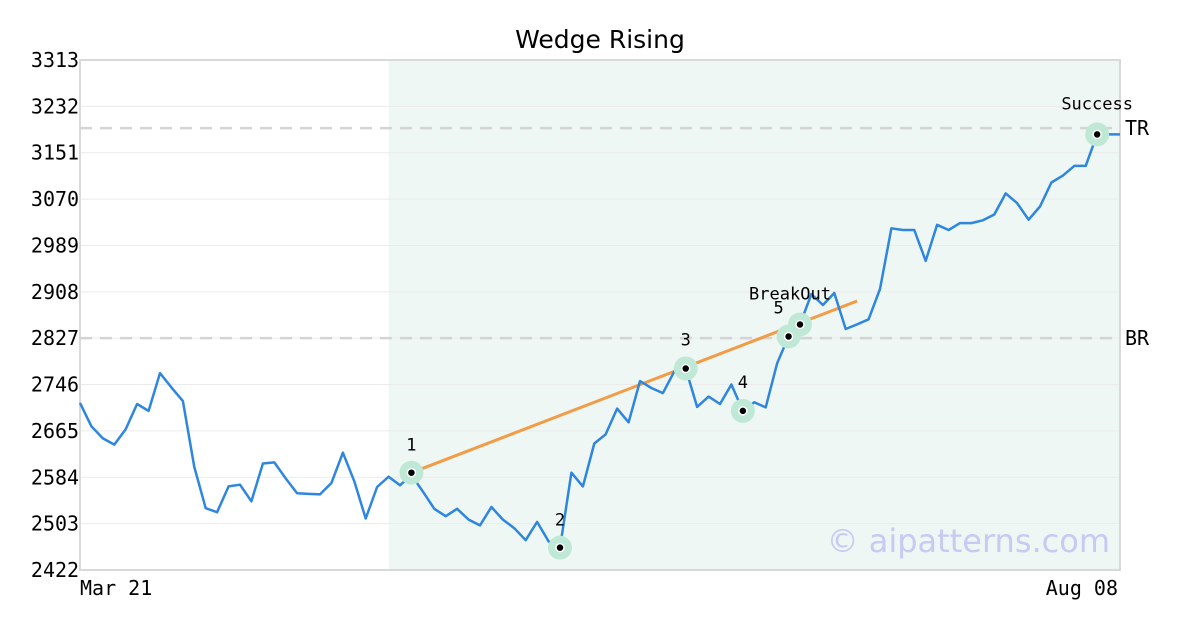  What do you see at coordinates (411, 446) in the screenshot?
I see `pattern-point-label: 1` at bounding box center [411, 446].